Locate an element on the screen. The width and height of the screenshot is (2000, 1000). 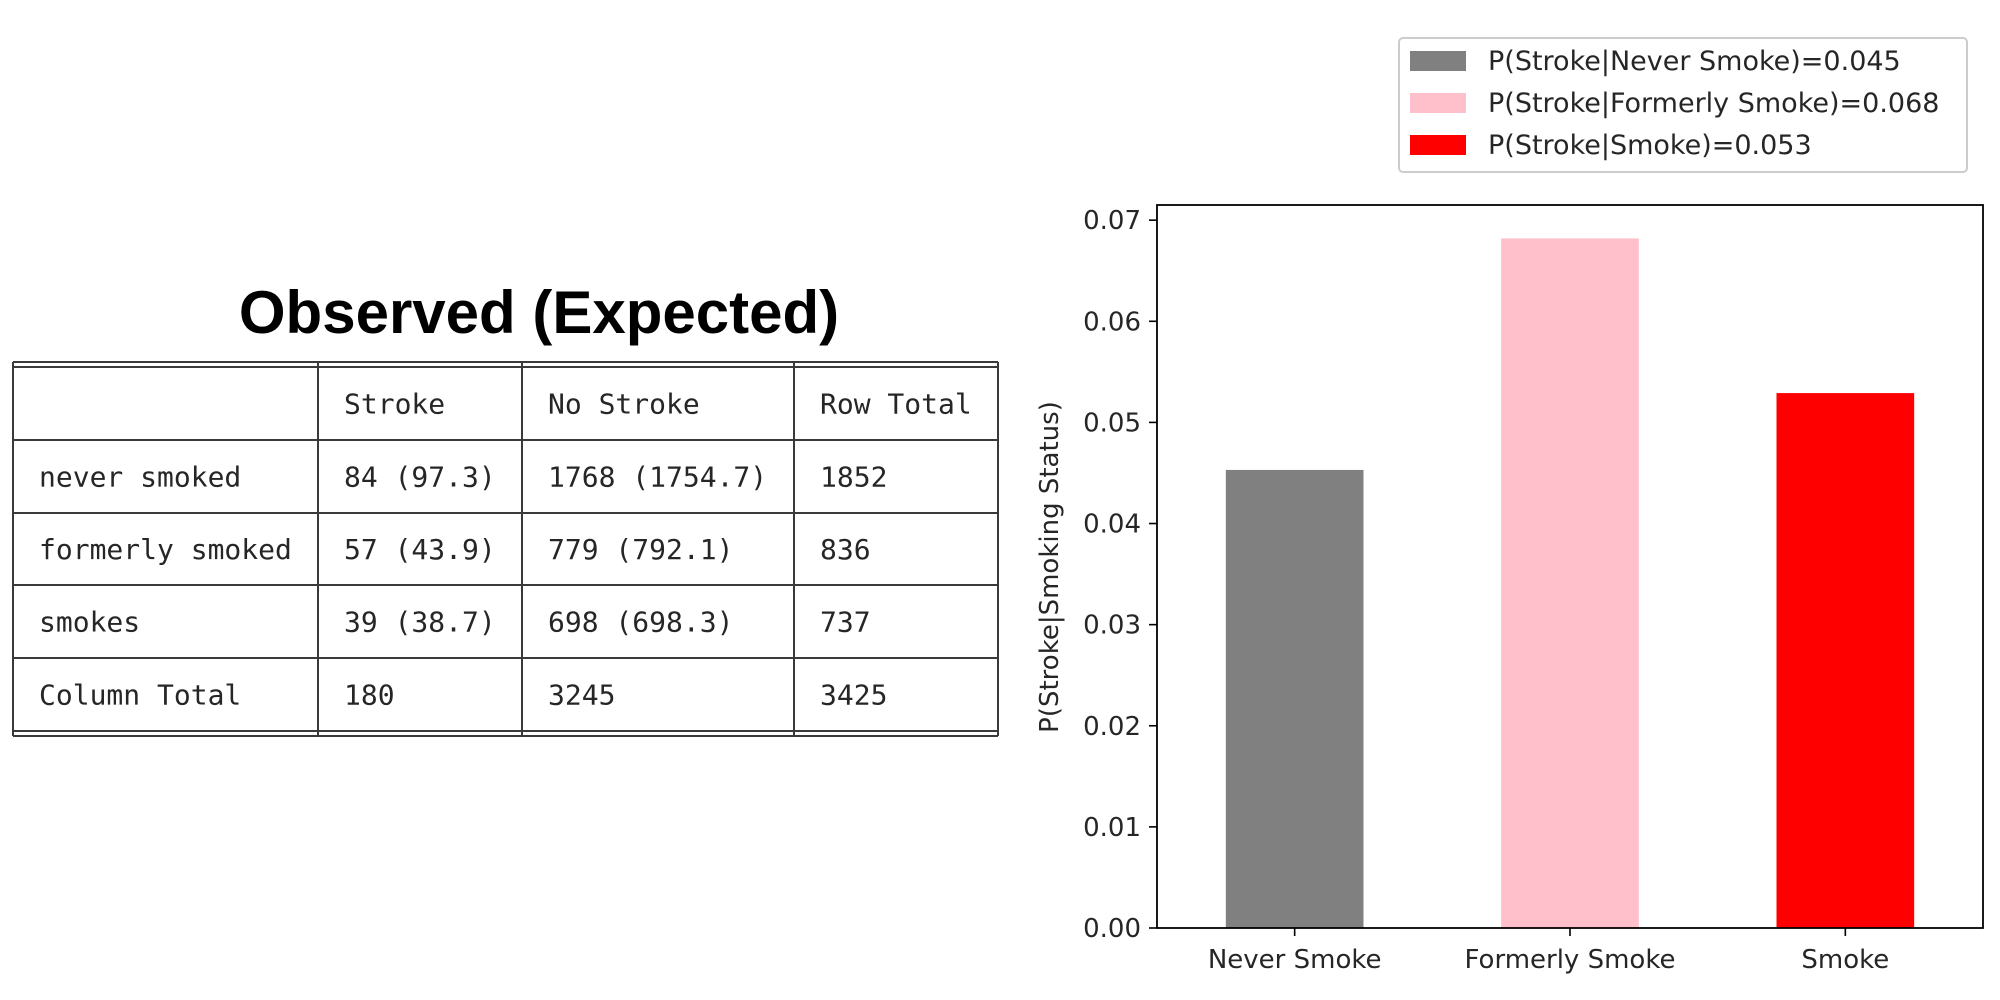
table-cell: 3425 is located at coordinates (853, 695).